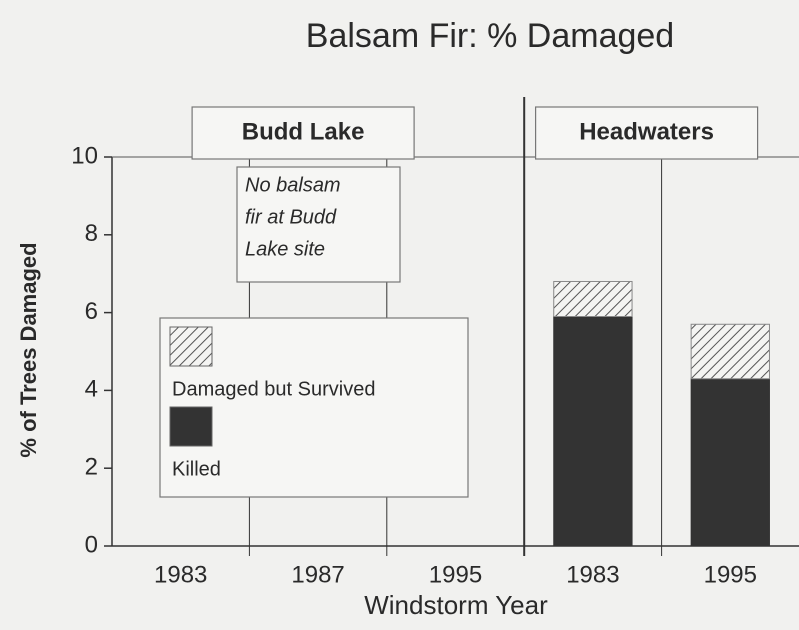 This screenshot has width=799, height=630. Describe the element at coordinates (317, 574) in the screenshot. I see `x-tick-label: 1987` at that location.